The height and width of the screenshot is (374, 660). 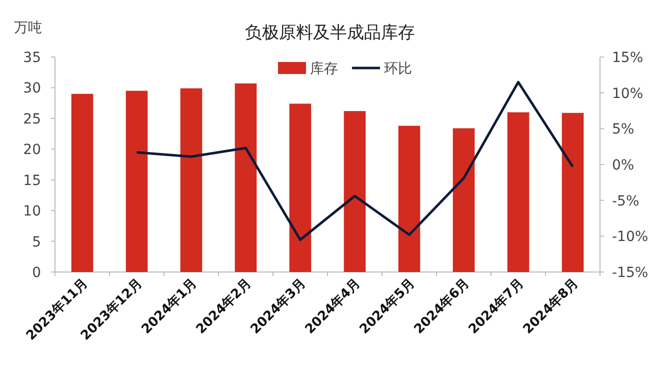 I want to click on y-tick-label: 30, so click(x=32, y=88).